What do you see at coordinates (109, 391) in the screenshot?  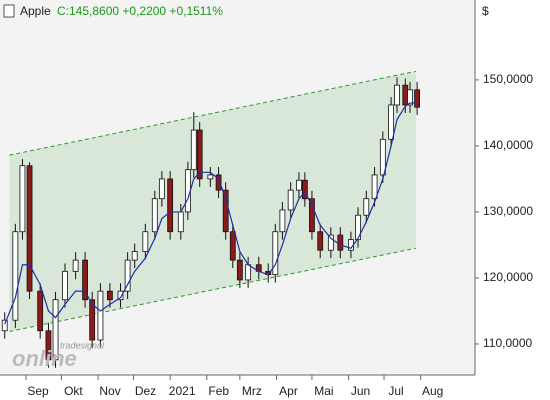 I see `x-tick-label: Nov` at bounding box center [109, 391].